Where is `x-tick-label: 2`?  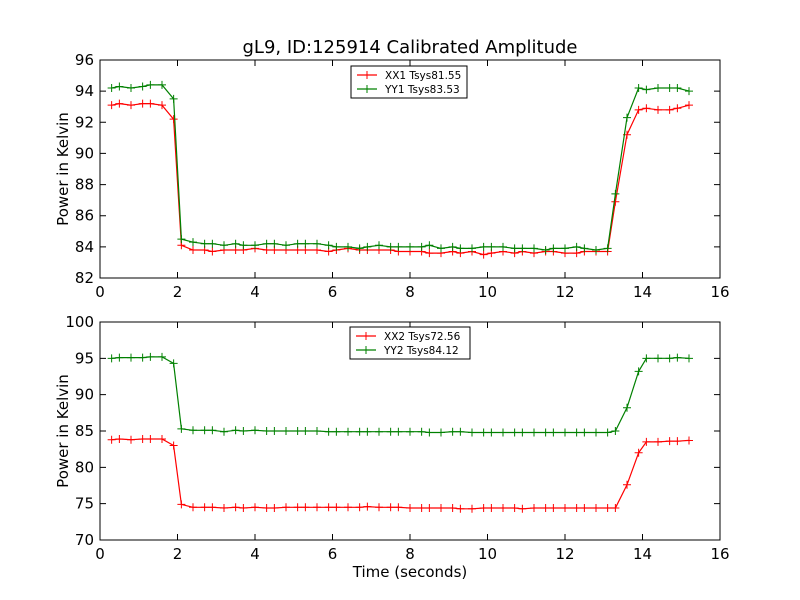
x-tick-label: 2 is located at coordinates (178, 292).